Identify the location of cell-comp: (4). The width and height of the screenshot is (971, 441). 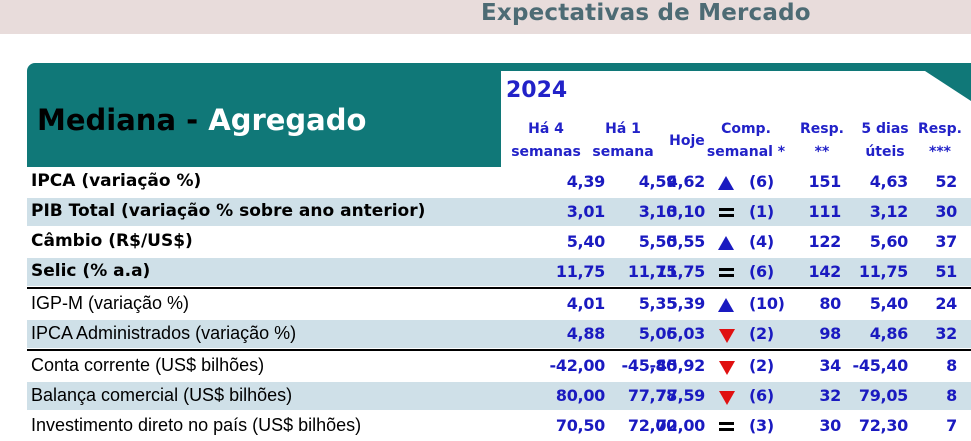
(761, 241).